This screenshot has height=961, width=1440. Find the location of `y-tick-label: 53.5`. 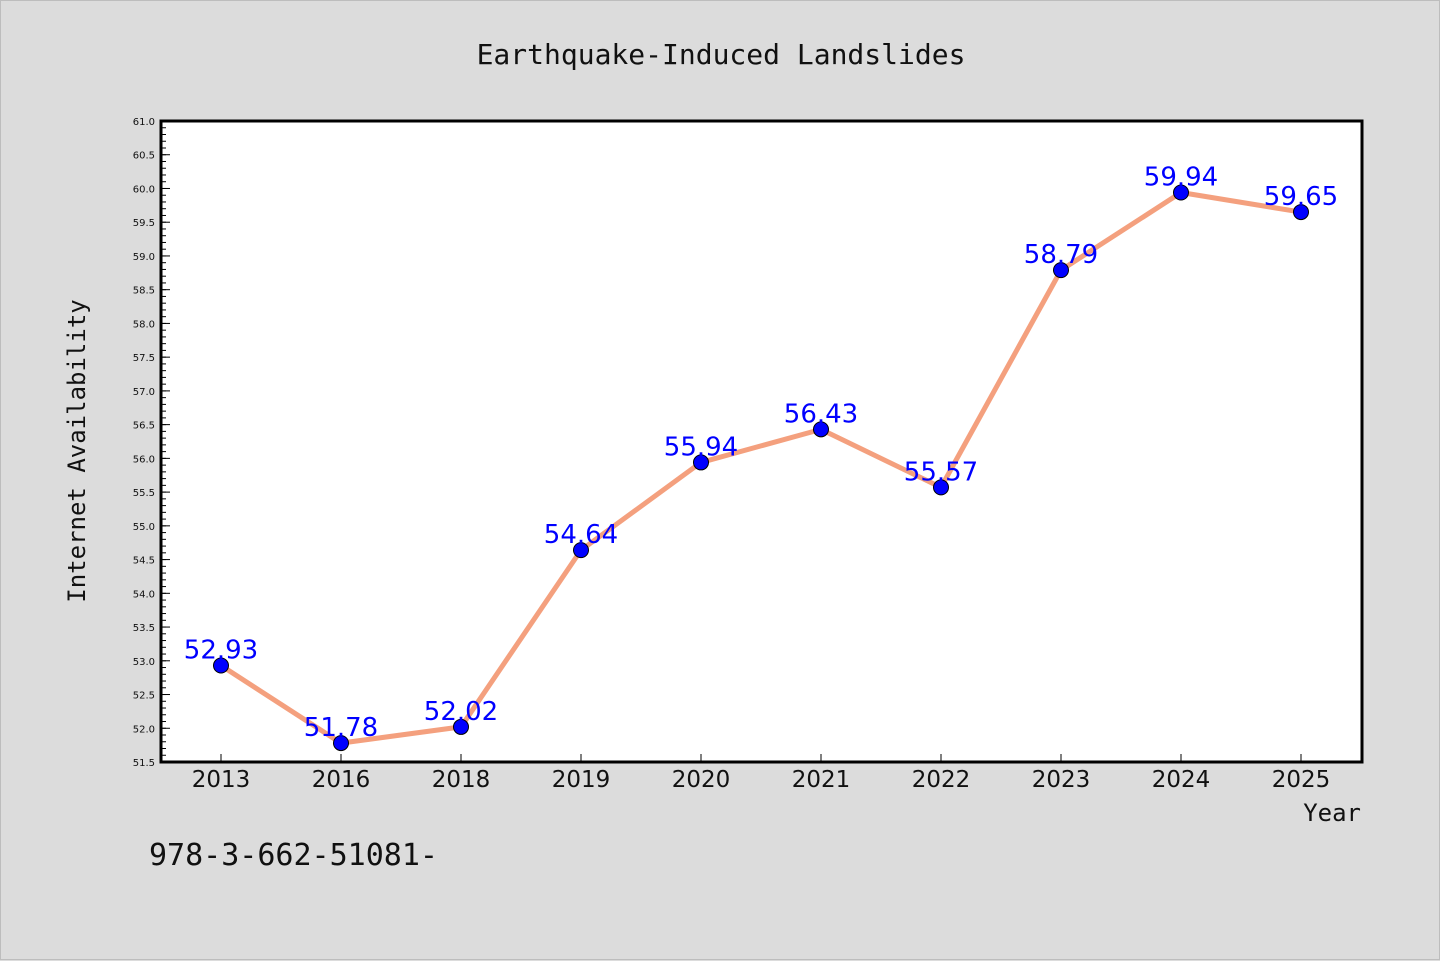

y-tick-label: 53.5 is located at coordinates (144, 628).